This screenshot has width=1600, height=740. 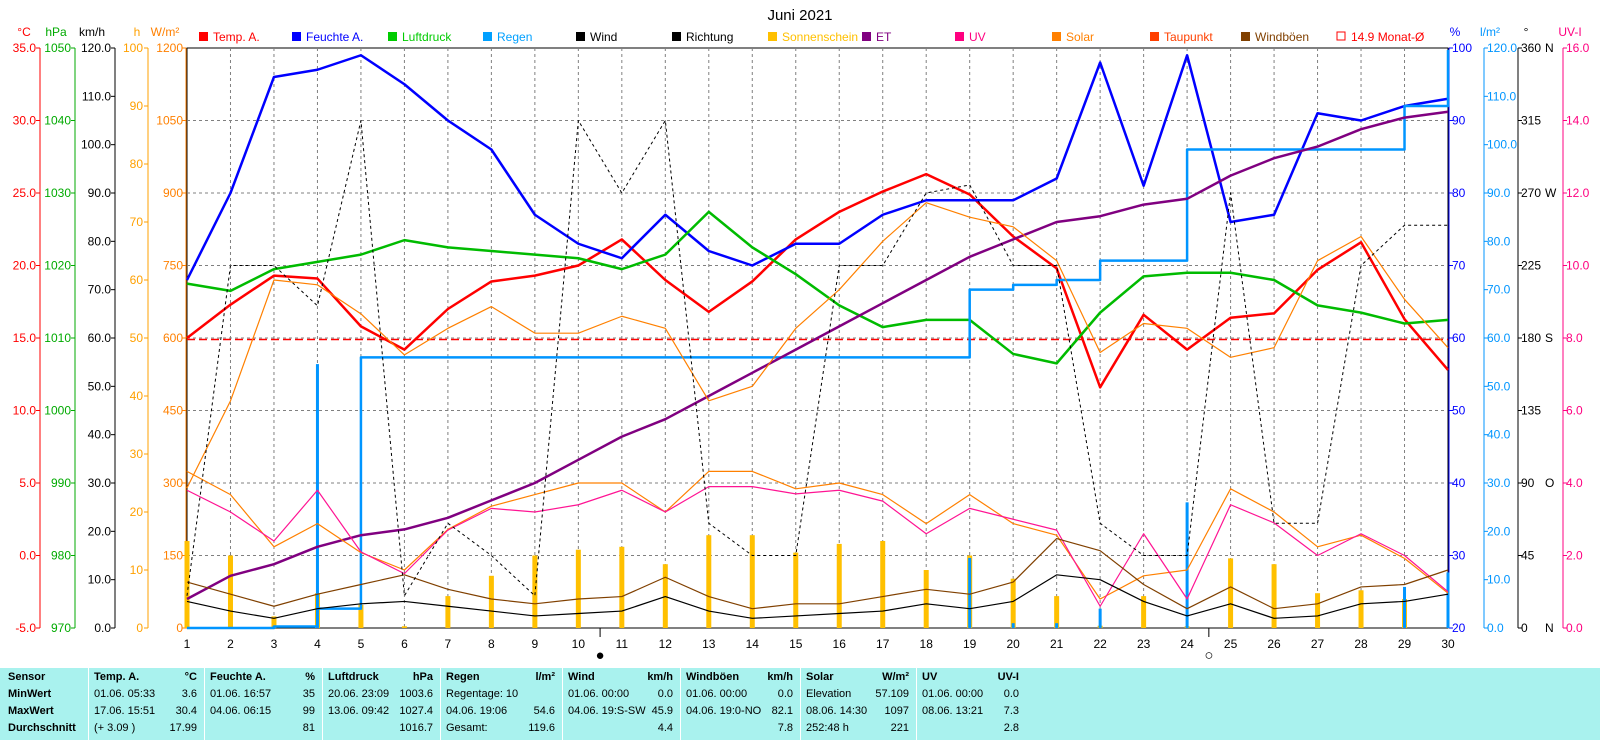 I want to click on stats-group-title: Feuchte A., so click(x=238, y=677).